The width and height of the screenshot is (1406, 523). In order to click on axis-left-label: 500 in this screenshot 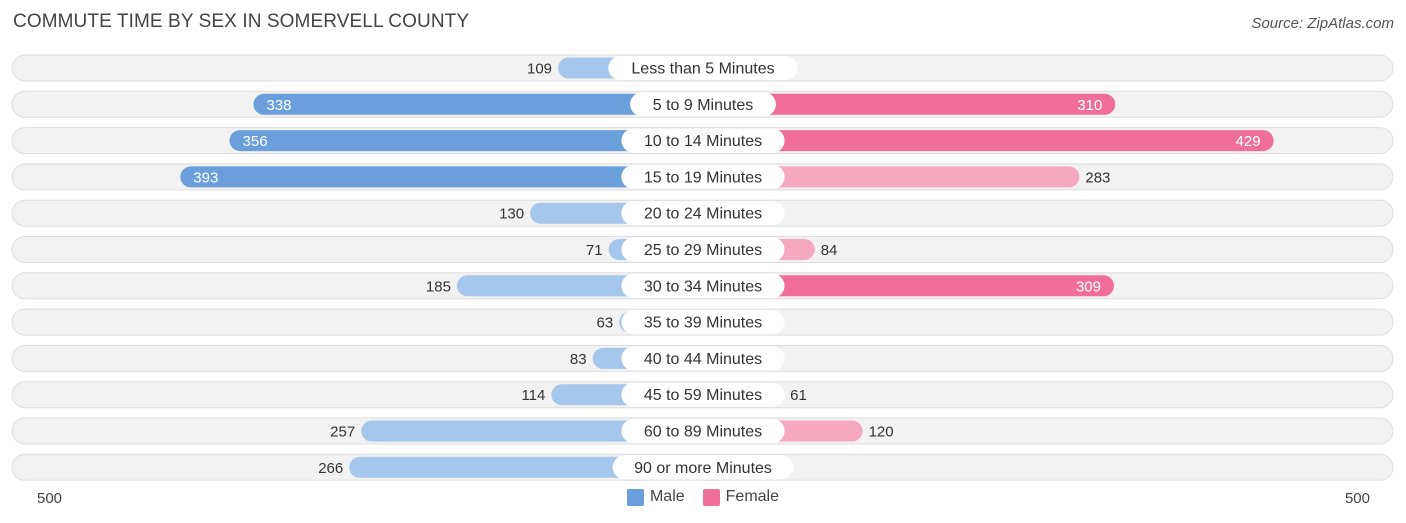, I will do `click(50, 498)`.